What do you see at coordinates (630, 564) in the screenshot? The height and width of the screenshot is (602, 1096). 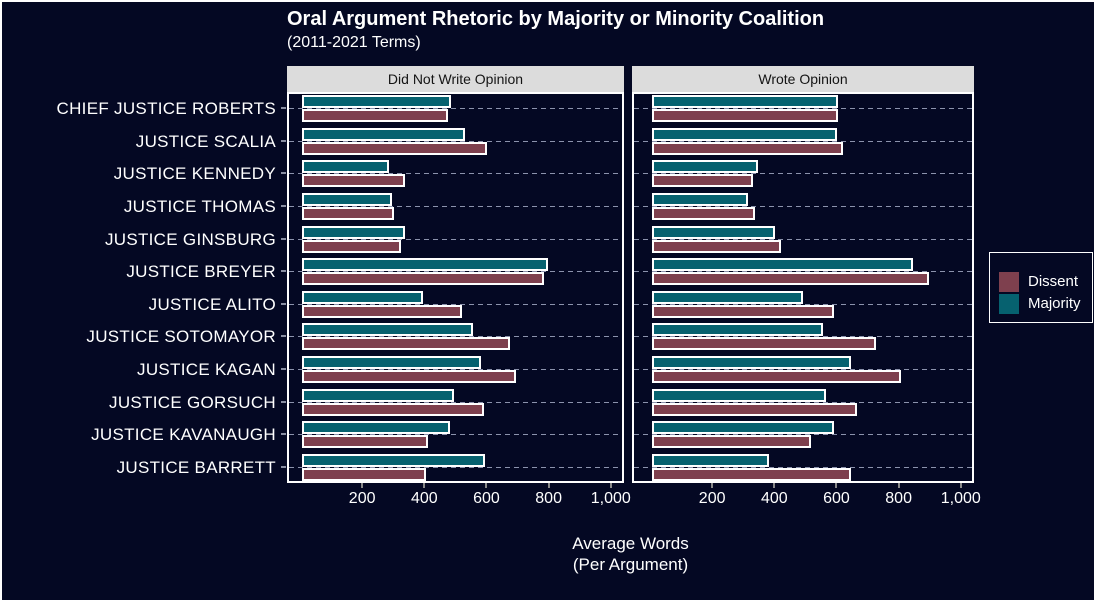 I see `x-axis-title-line2: (Per Argument)` at bounding box center [630, 564].